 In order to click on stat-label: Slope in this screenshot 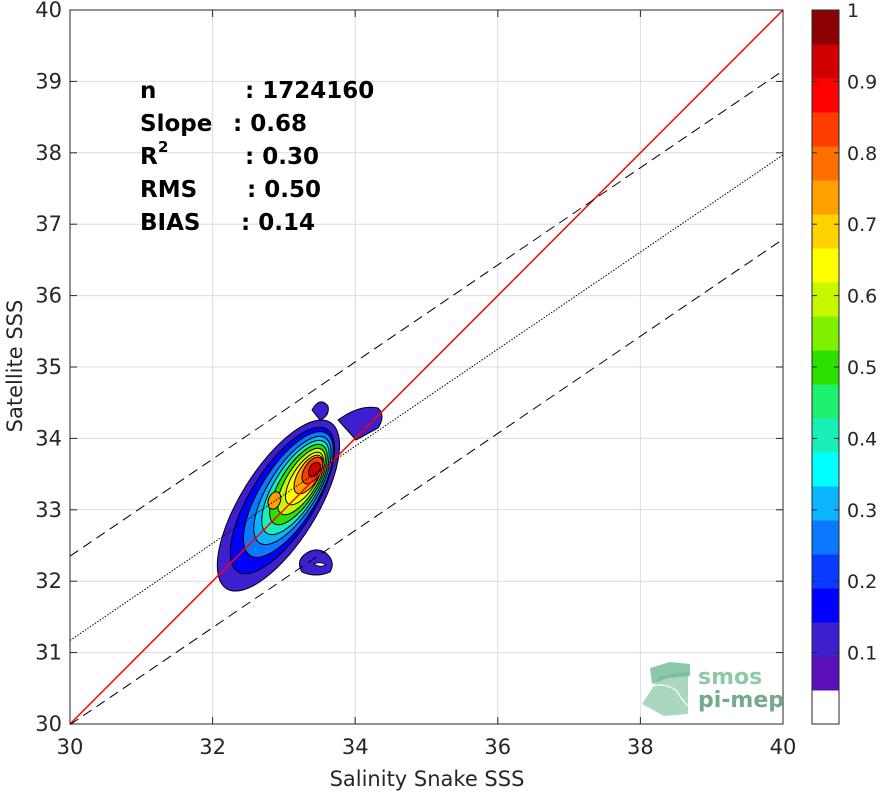, I will do `click(176, 124)`.